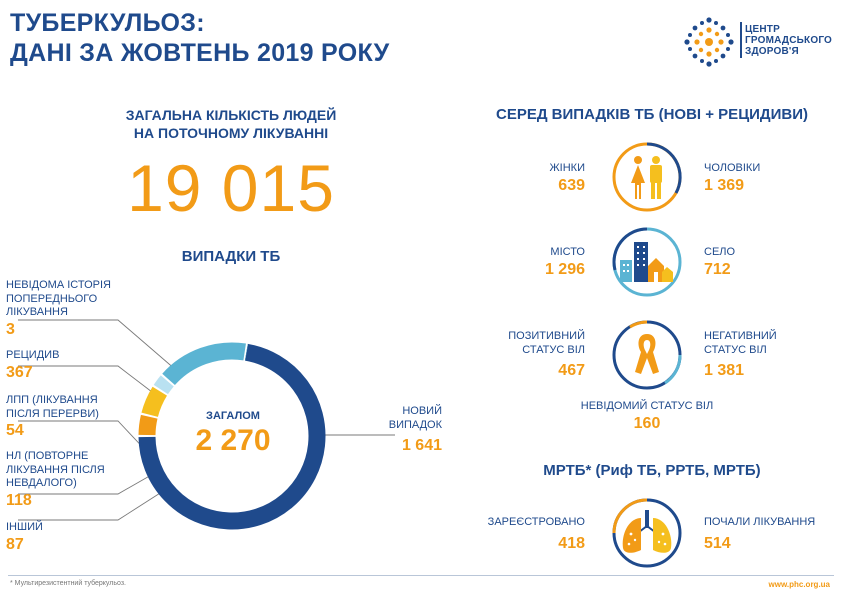 The image size is (842, 596). Describe the element at coordinates (571, 543) in the screenshot. I see `mdr-registered-value: 418` at that location.